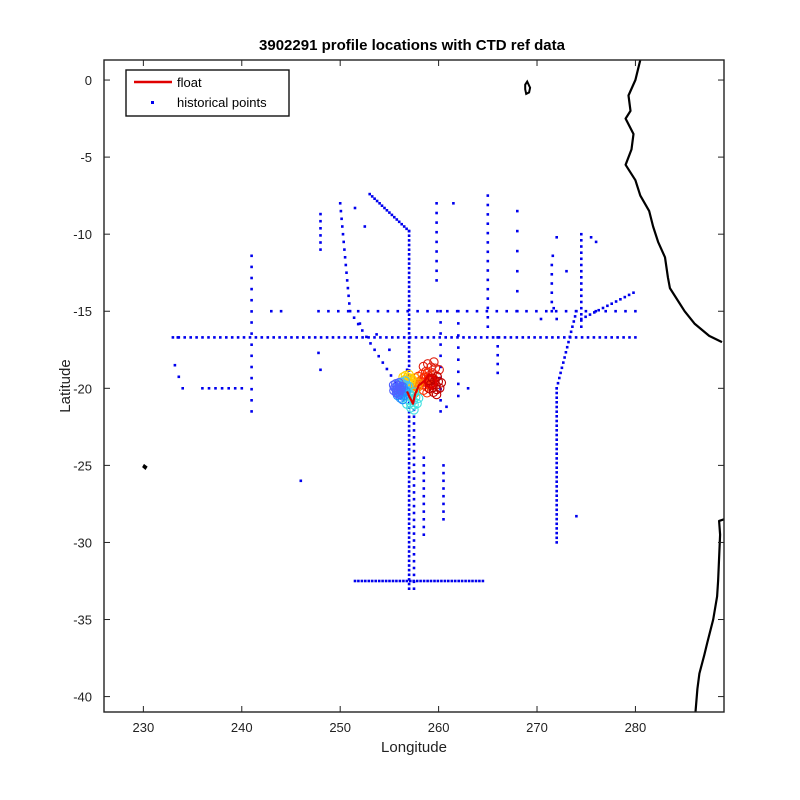 The image size is (800, 800). What do you see at coordinates (673, 202) in the screenshot?
I see `coastline-north` at bounding box center [673, 202].